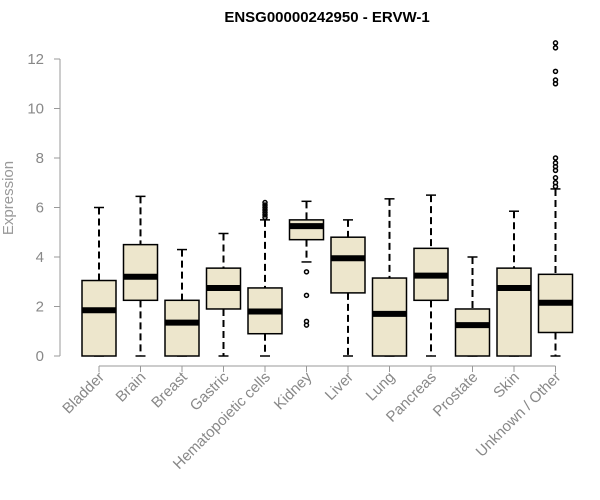 Image resolution: width=600 pixels, height=500 pixels. What do you see at coordinates (131, 387) in the screenshot?
I see `x-tick-label: Brain` at bounding box center [131, 387].